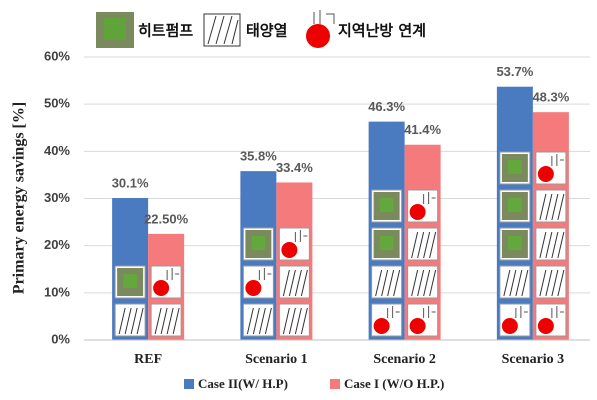 The height and width of the screenshot is (400, 597). I want to click on value-label: 53.7%, so click(514, 71).